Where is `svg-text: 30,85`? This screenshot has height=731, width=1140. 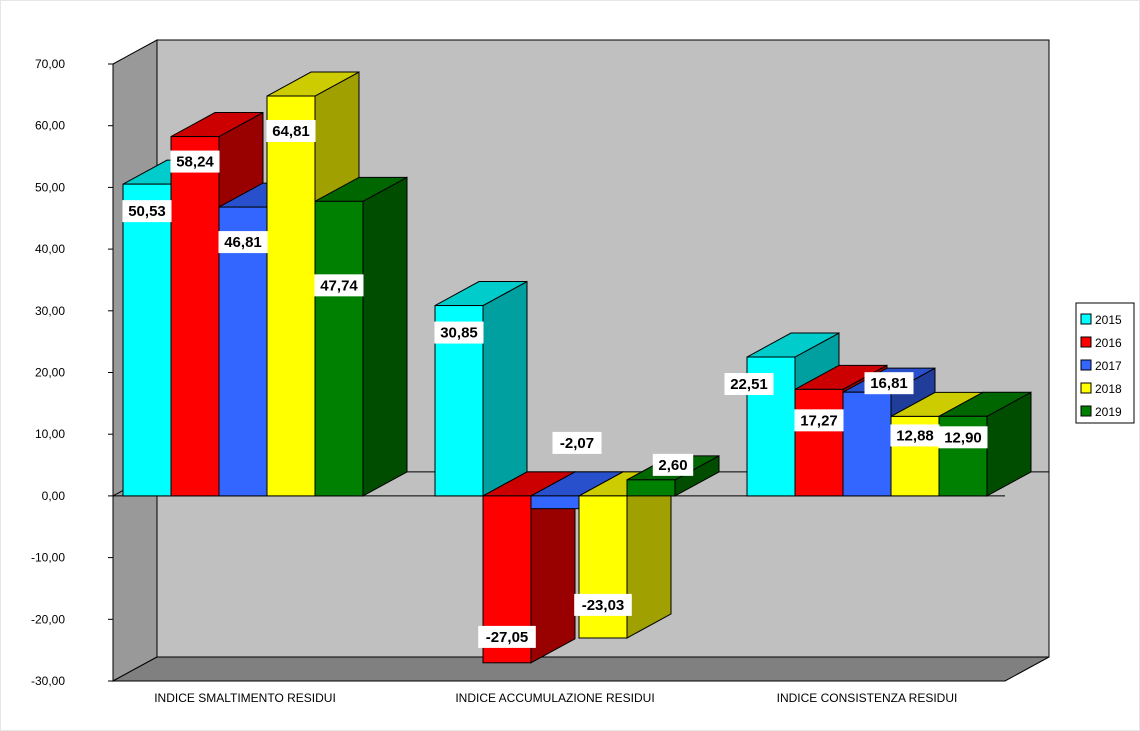 svg-text: 30,85 is located at coordinates (459, 333).